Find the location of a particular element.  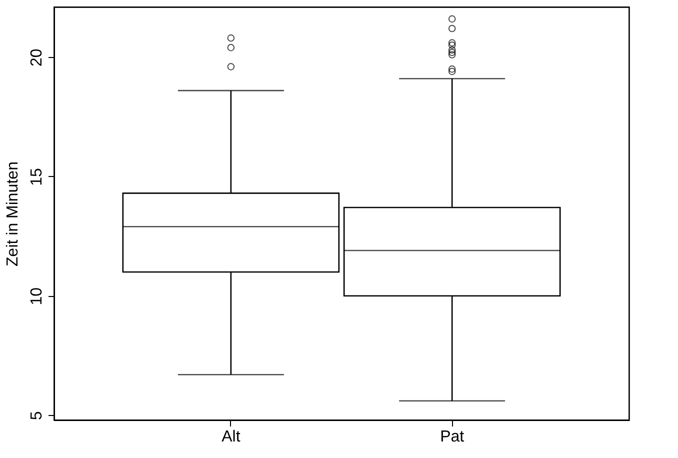

y-axis-title: Zeit in Minuten is located at coordinates (13, 214).